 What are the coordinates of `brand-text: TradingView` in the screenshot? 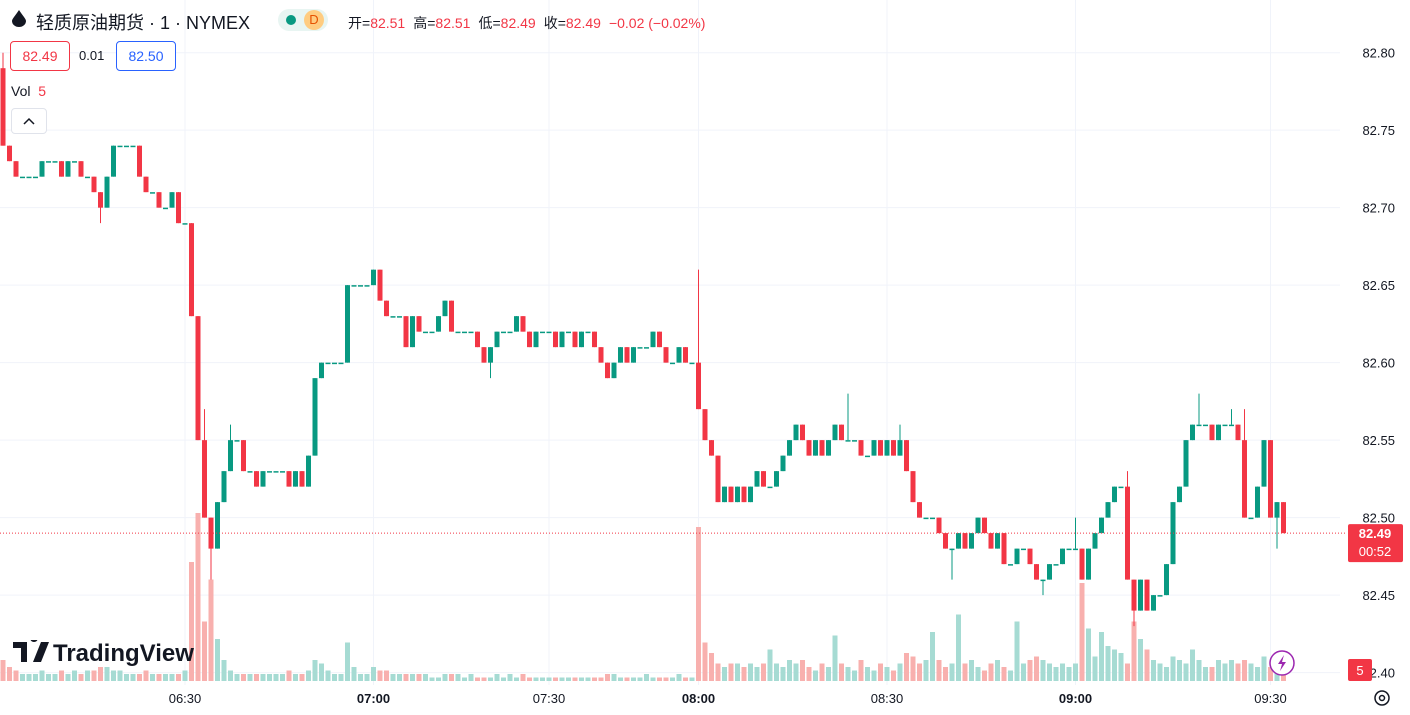 It's located at (123, 653).